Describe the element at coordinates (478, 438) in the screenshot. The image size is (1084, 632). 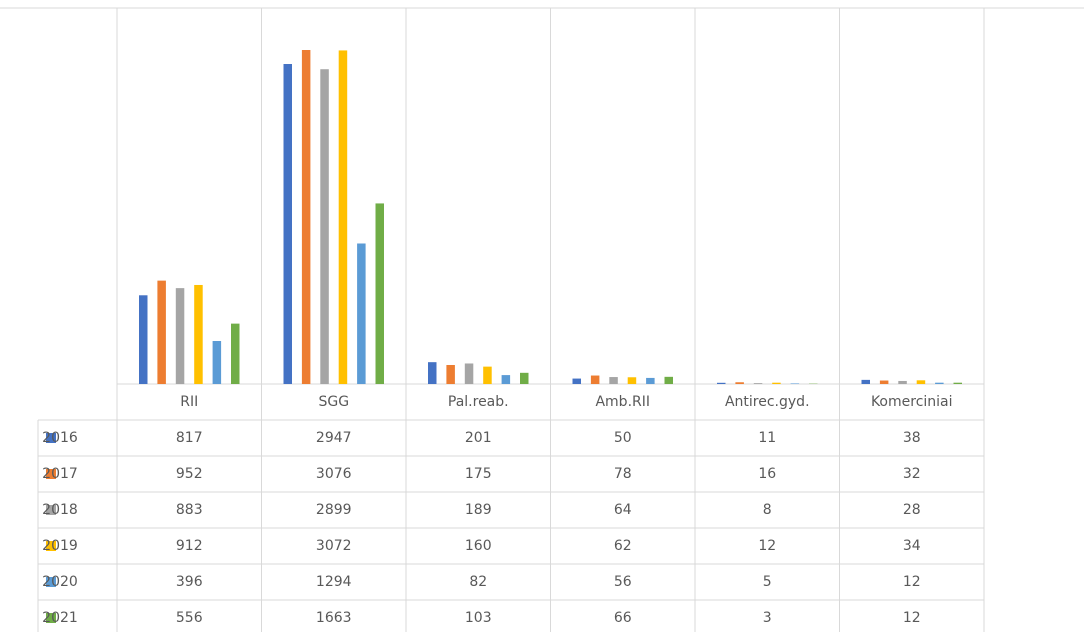
I see `table-value: 201` at that location.